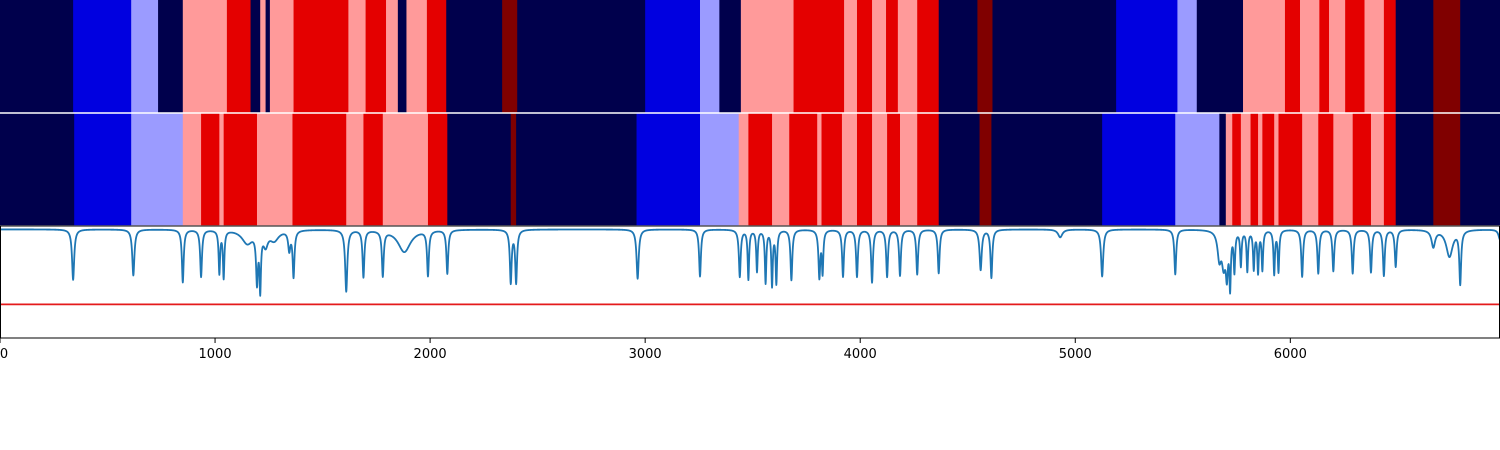 The width and height of the screenshot is (1500, 450). I want to click on x-tick-label: 2000, so click(430, 354).